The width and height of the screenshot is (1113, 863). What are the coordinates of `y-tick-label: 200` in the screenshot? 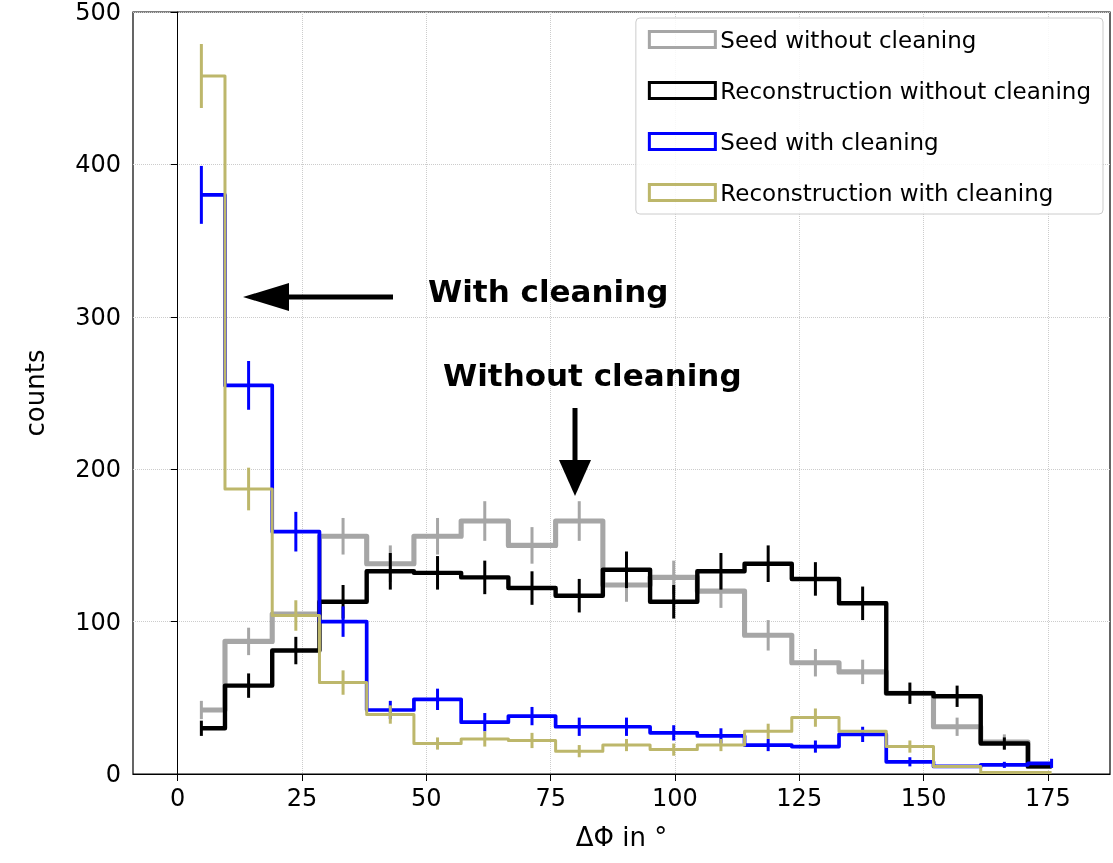 It's located at (98, 469).